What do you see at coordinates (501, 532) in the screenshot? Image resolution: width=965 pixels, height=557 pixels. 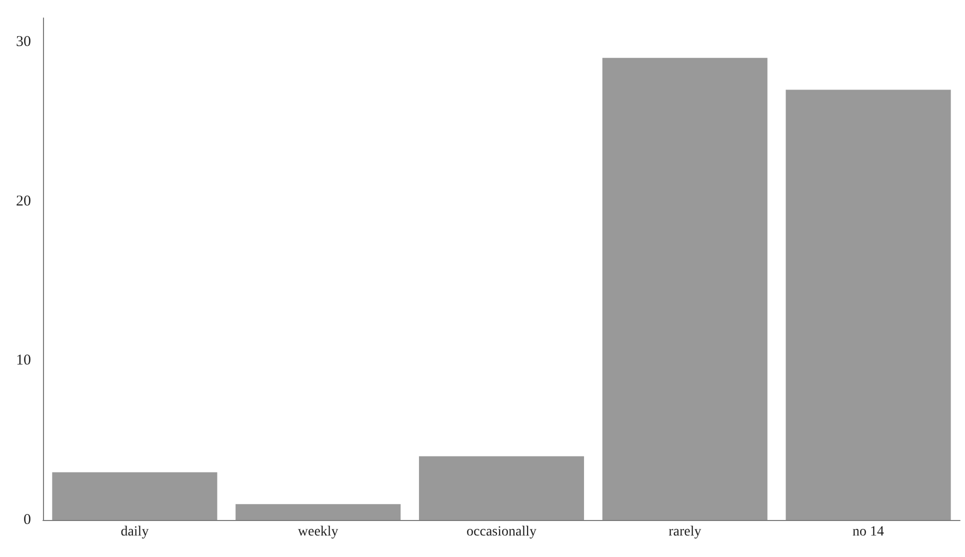 I see `x-tick-label: occasionally` at bounding box center [501, 532].